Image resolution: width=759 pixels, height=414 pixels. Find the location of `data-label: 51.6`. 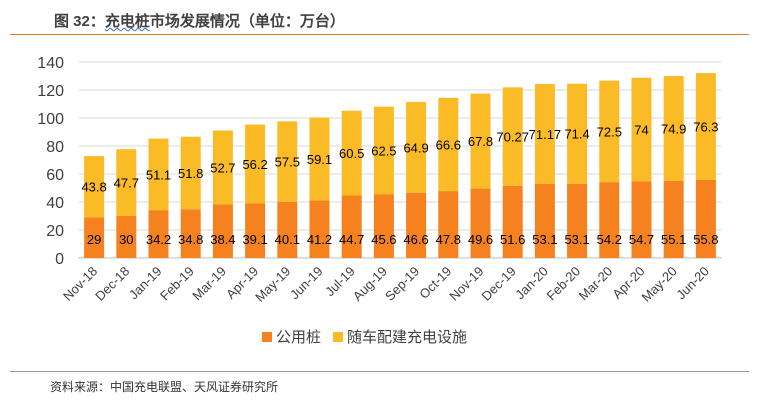

data-label: 51.6 is located at coordinates (512, 239).